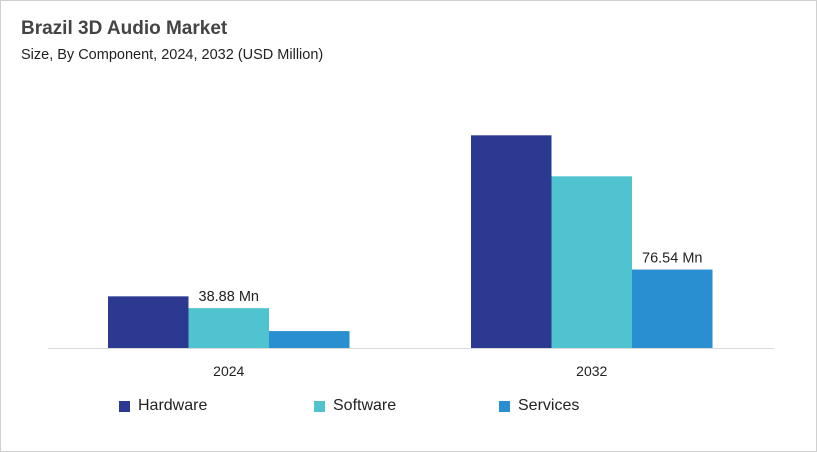 Image resolution: width=817 pixels, height=452 pixels. Describe the element at coordinates (228, 371) in the screenshot. I see `x-tick-label: 2024` at that location.